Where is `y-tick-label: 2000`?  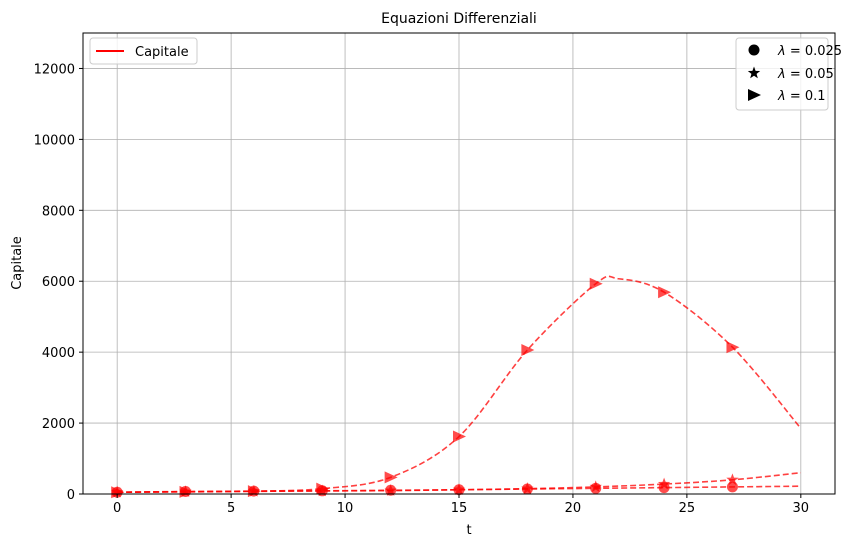
y-tick-label: 2000 is located at coordinates (58, 424).